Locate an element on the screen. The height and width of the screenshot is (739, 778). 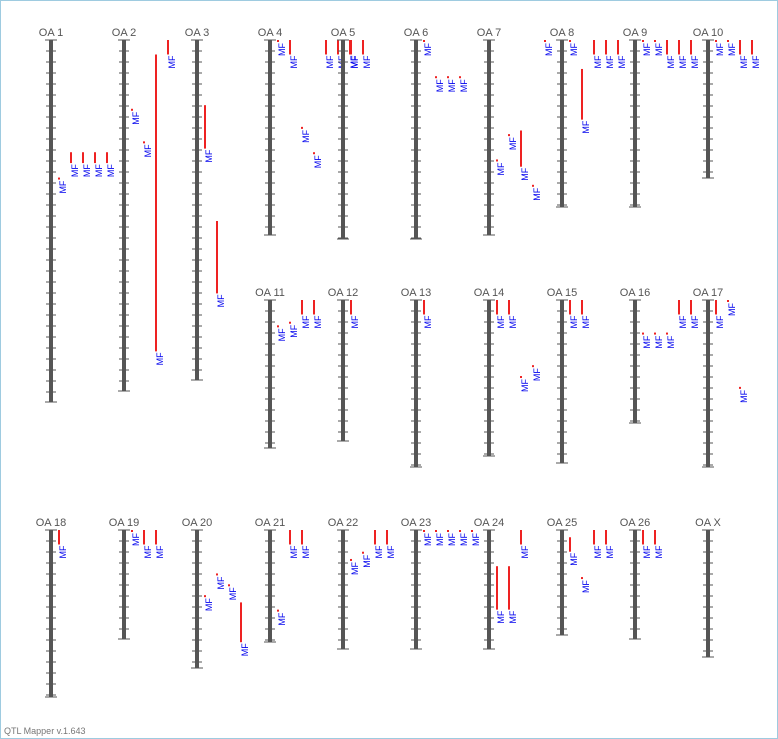
chromosome-oa-x is located at coordinates (708, 593).